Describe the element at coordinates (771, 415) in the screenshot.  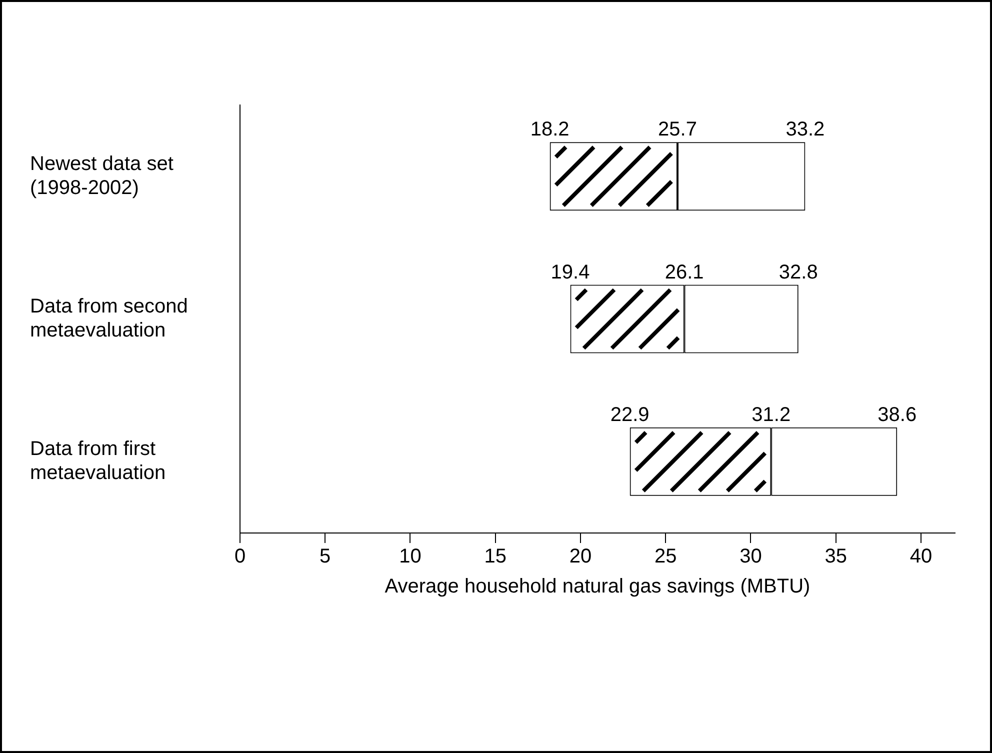
I see `annotation: 31.2` at that location.